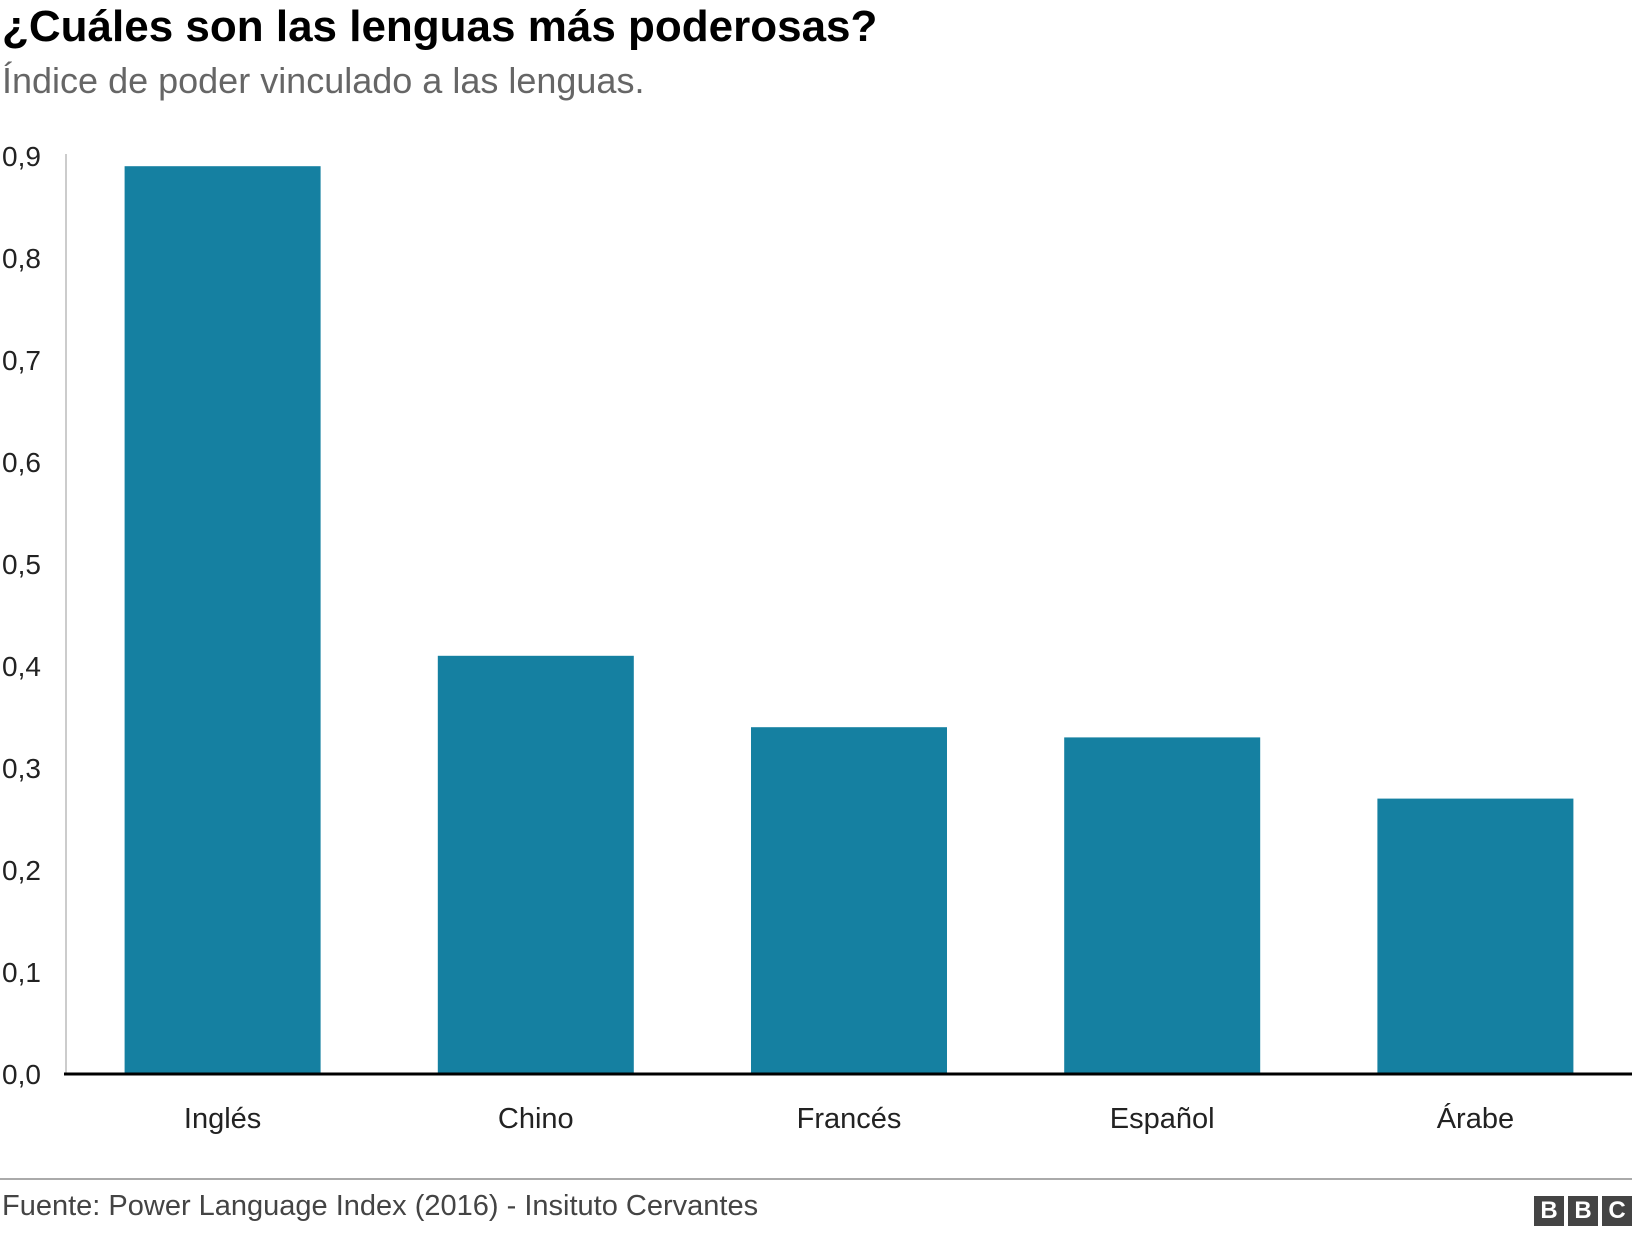 The image size is (1632, 1234). I want to click on y-tick-label: 0,3, so click(21, 768).